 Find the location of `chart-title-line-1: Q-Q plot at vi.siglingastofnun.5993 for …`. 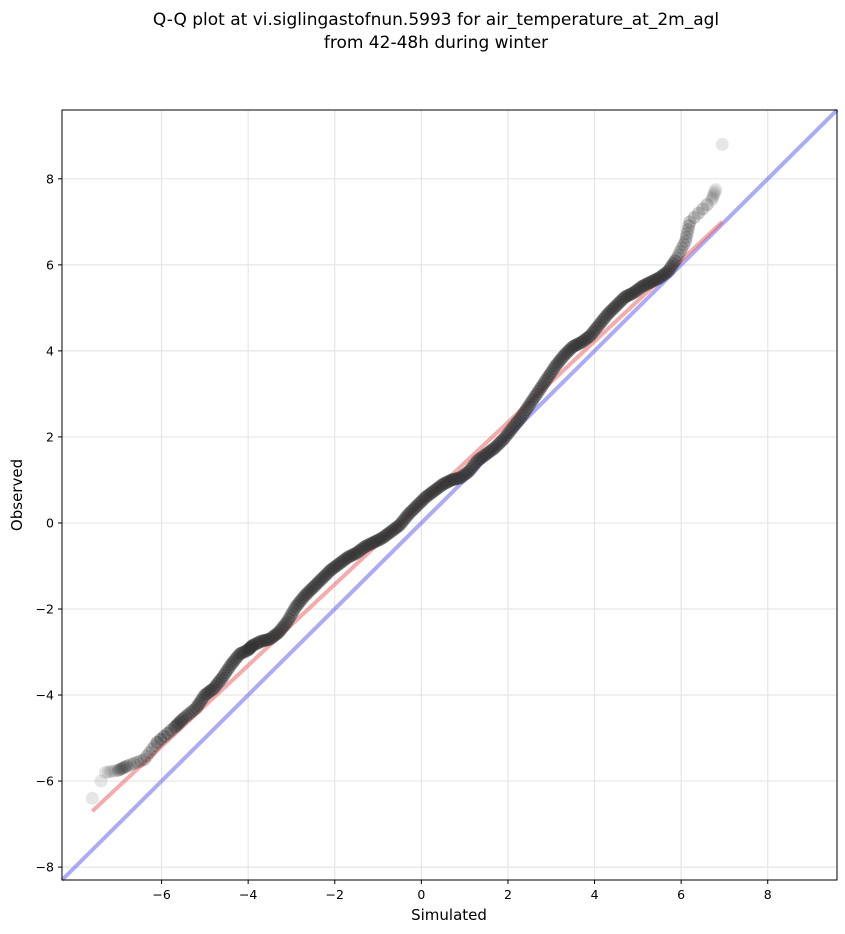

chart-title-line-1: Q-Q plot at vi.siglingastofnun.5993 for … is located at coordinates (436, 20).